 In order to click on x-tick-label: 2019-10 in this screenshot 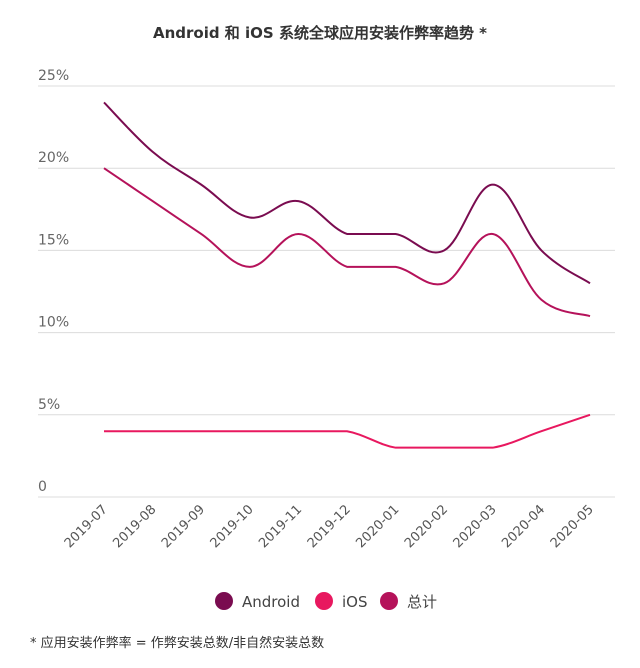, I will do `click(232, 526)`.